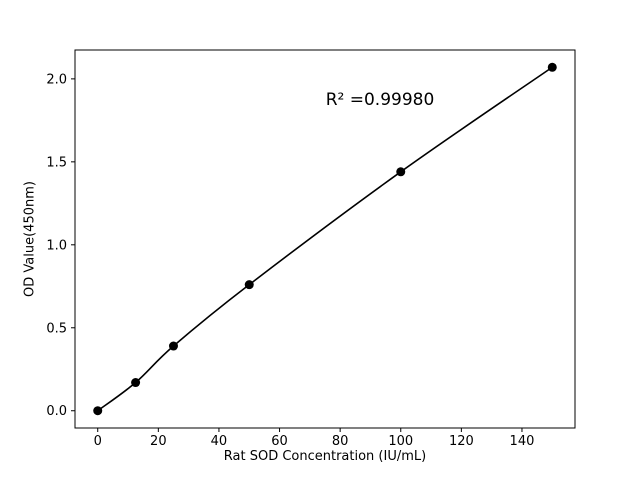  What do you see at coordinates (400, 441) in the screenshot?
I see `x-tick-label: 100` at bounding box center [400, 441].